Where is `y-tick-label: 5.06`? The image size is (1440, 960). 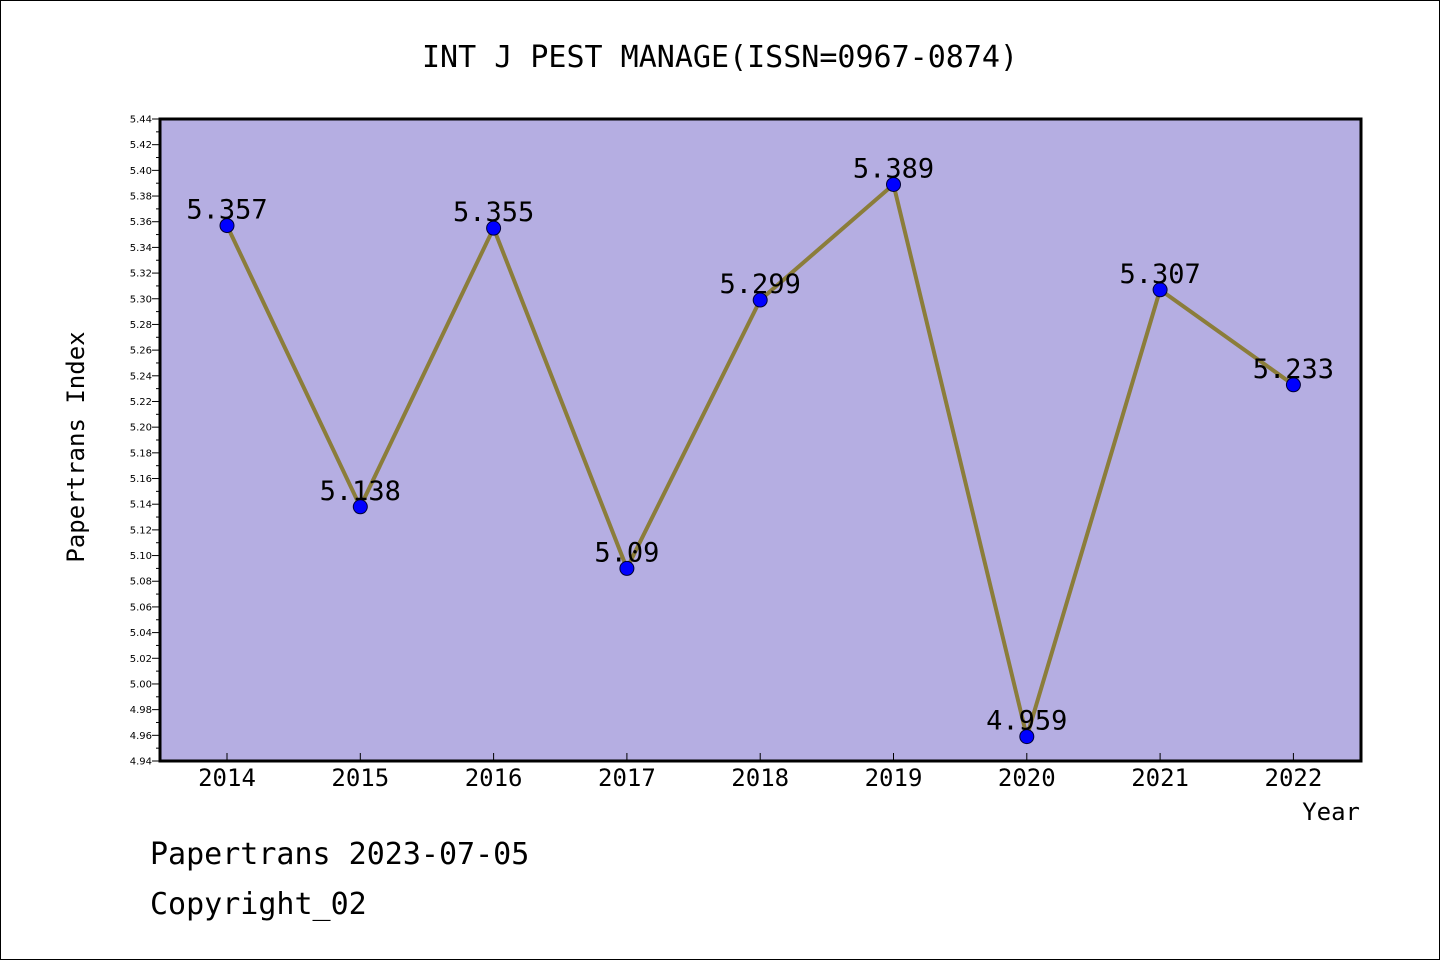
y-tick-label: 5.06 is located at coordinates (141, 607).